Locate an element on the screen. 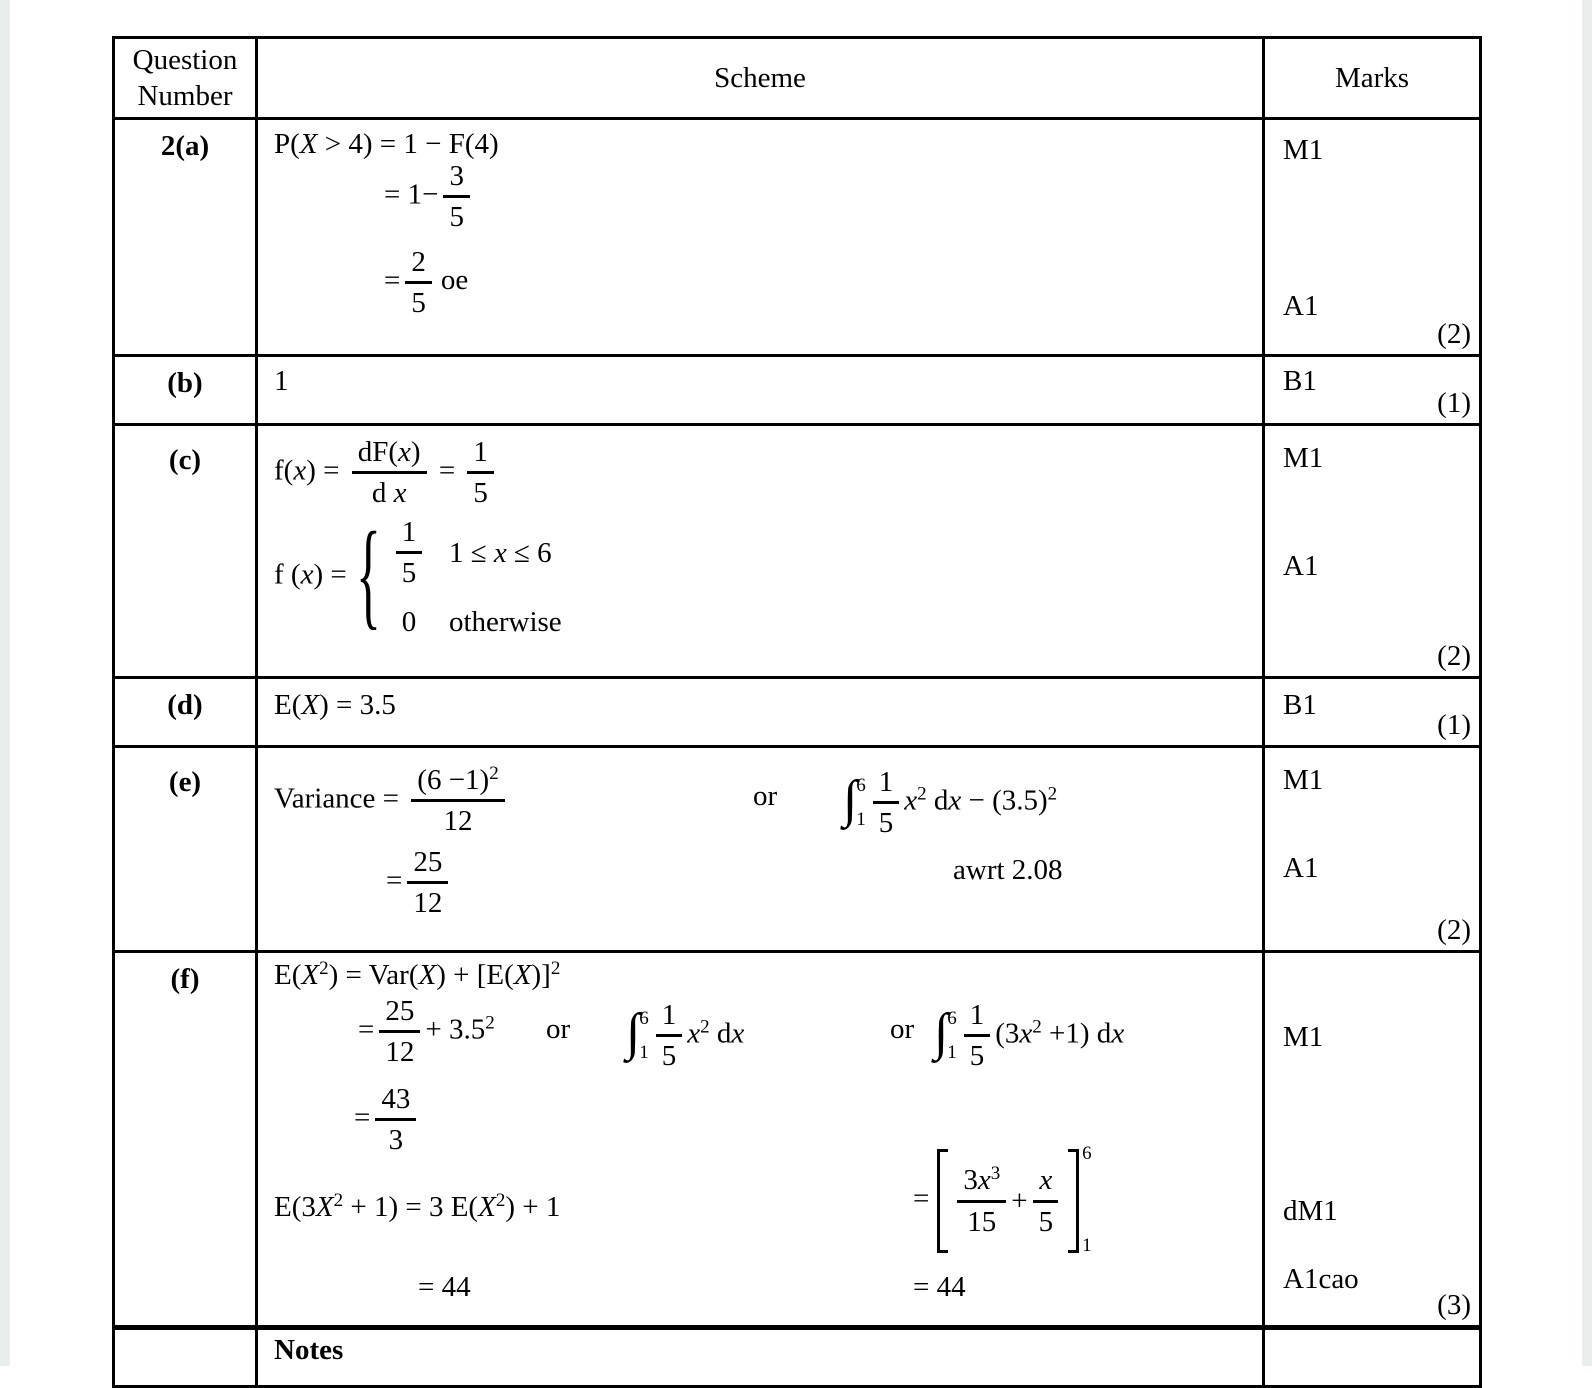 Image resolution: width=1592 pixels, height=1388 pixels. denominator: 12 is located at coordinates (400, 1052).